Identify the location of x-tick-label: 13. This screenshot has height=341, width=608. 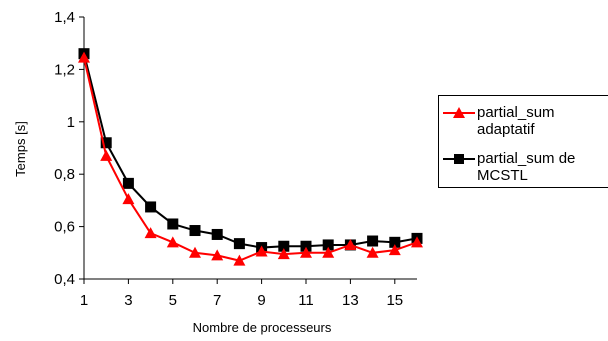
(350, 300).